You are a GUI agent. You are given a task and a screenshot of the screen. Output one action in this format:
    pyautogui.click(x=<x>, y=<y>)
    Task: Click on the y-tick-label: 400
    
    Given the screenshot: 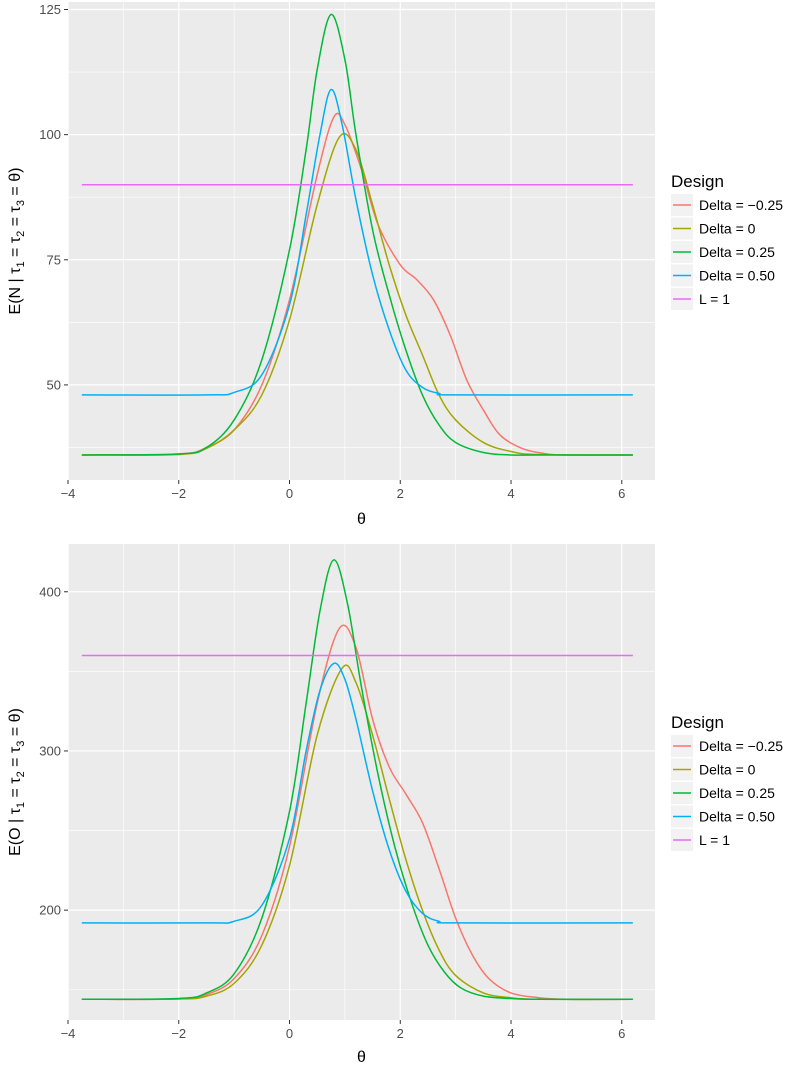 What is the action you would take?
    pyautogui.click(x=50, y=591)
    